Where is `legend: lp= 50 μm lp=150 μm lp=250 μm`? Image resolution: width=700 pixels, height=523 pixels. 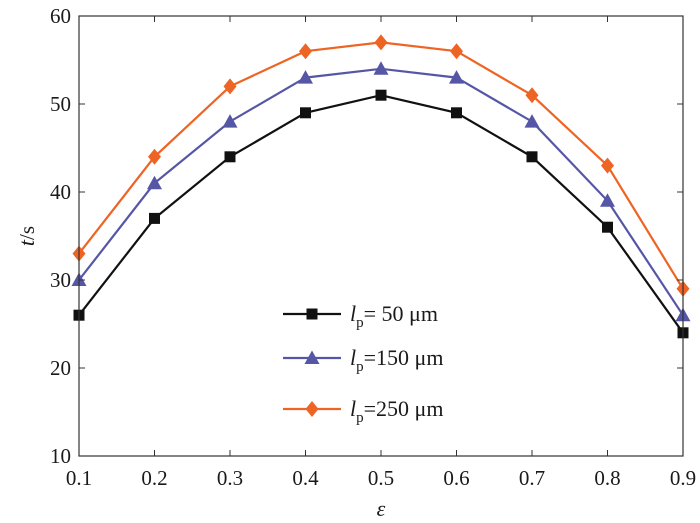
legend: lp= 50 μm lp=150 μm lp=250 μm is located at coordinates (363, 363).